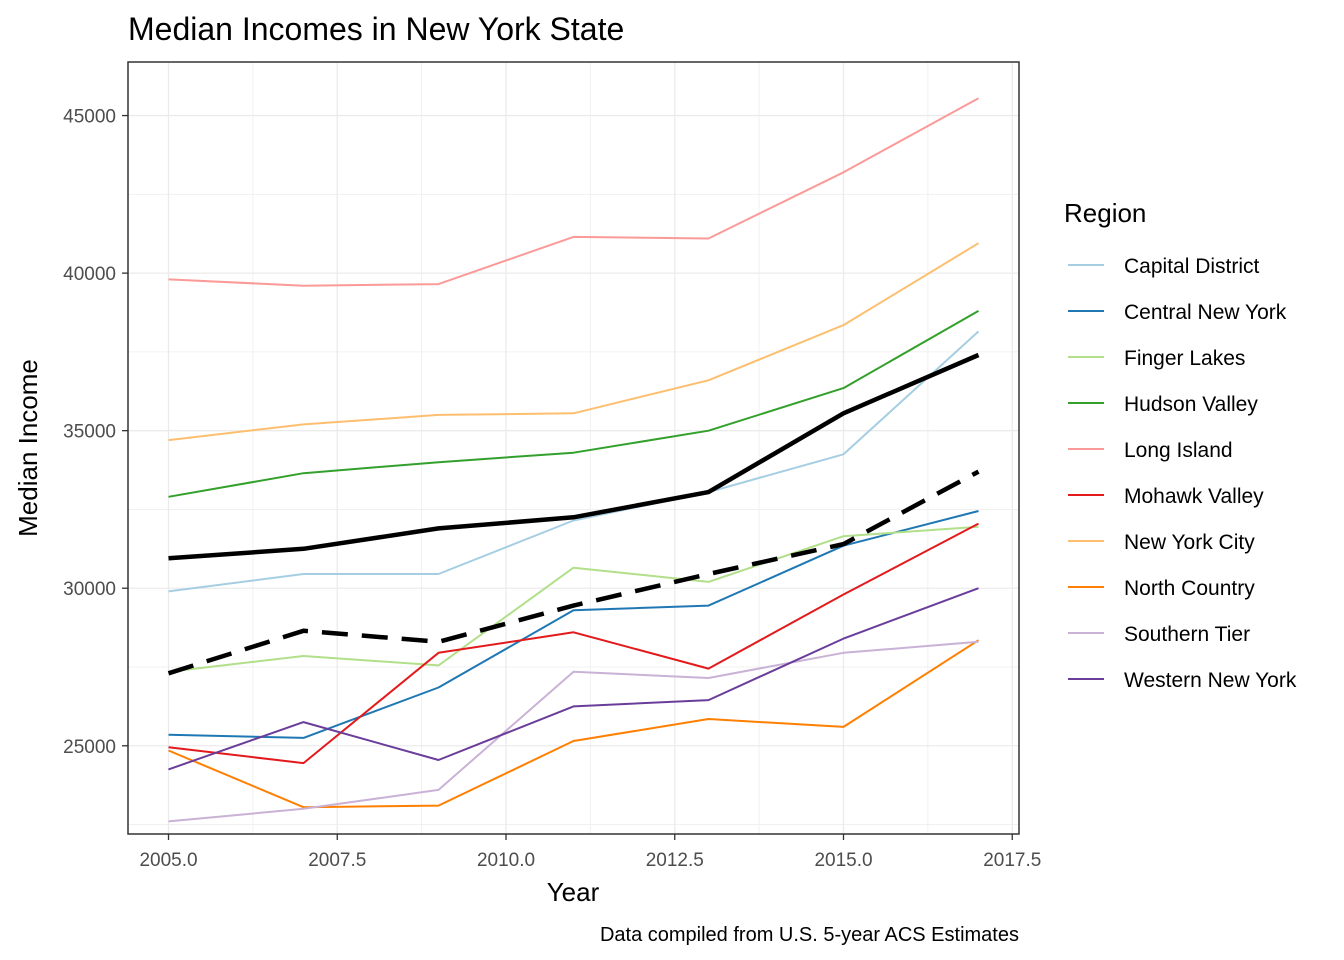 The width and height of the screenshot is (1344, 960). I want to click on reference-line-dashed, so click(573, 572).